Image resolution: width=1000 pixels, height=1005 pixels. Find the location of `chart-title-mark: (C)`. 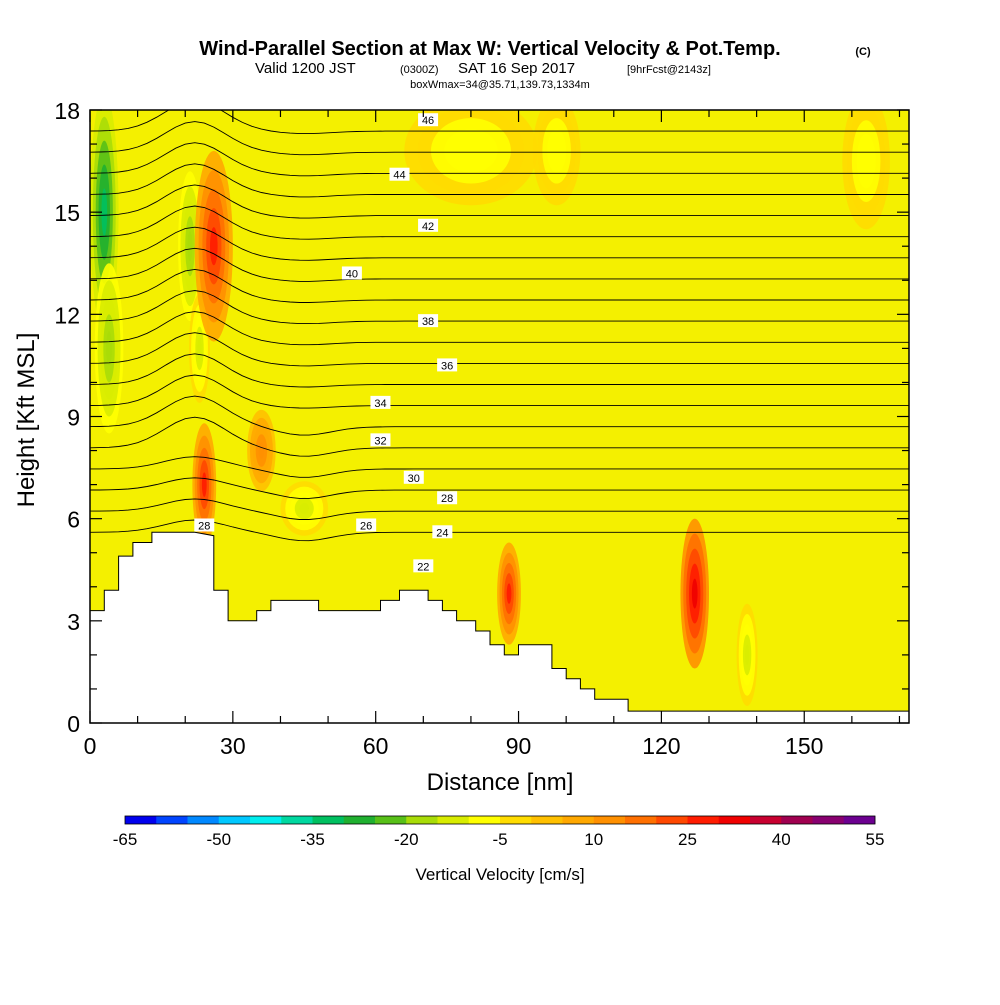

chart-title-mark: (C) is located at coordinates (863, 52).